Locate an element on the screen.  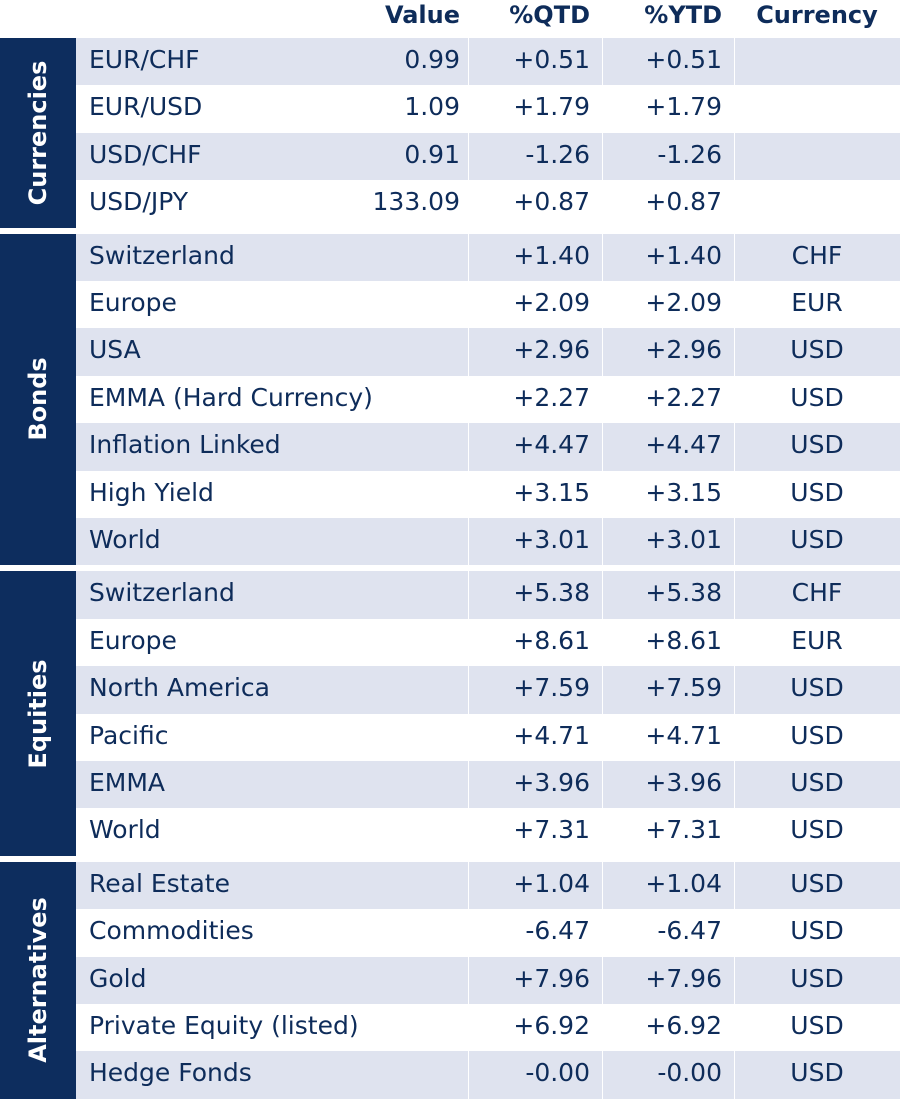
row-ytd: -6.47 is located at coordinates (689, 931).